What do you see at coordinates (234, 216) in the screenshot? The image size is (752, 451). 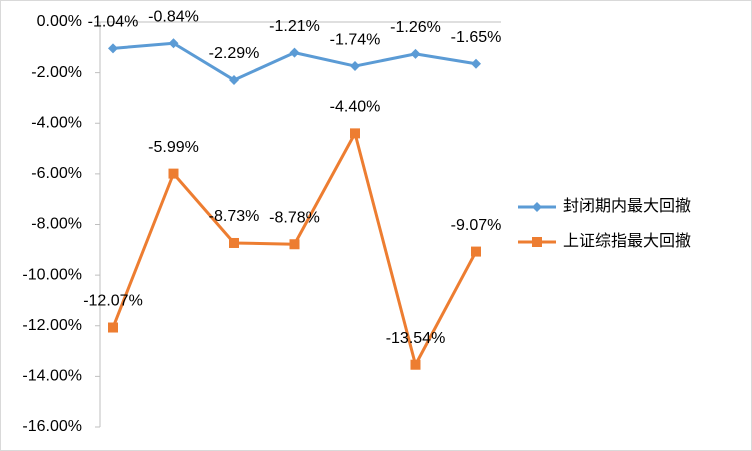 I see `data-label: -8.73%` at bounding box center [234, 216].